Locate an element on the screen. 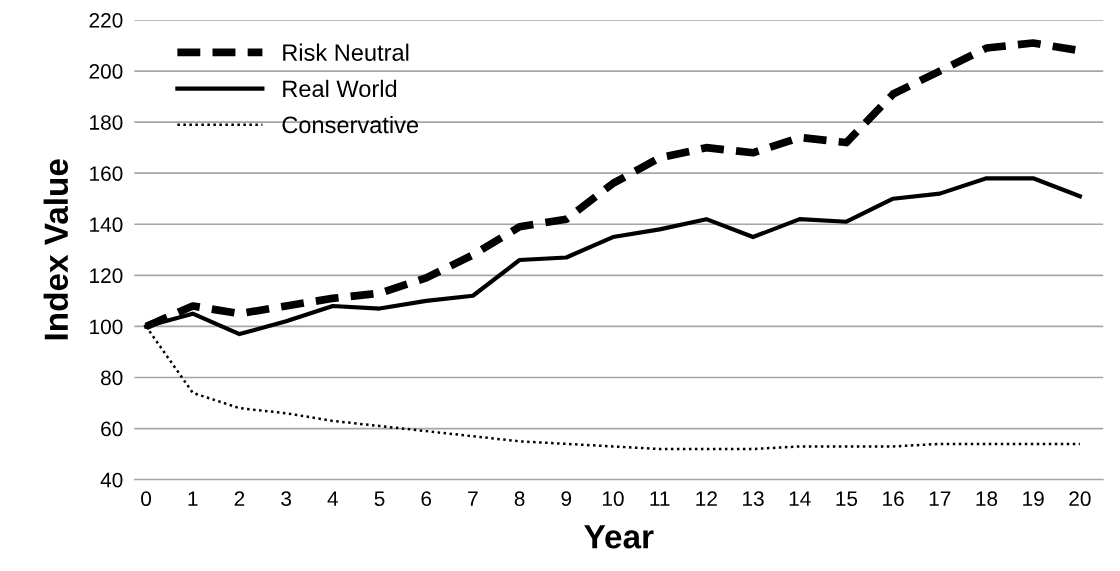  legend-label: Risk Neutral is located at coordinates (346, 52).